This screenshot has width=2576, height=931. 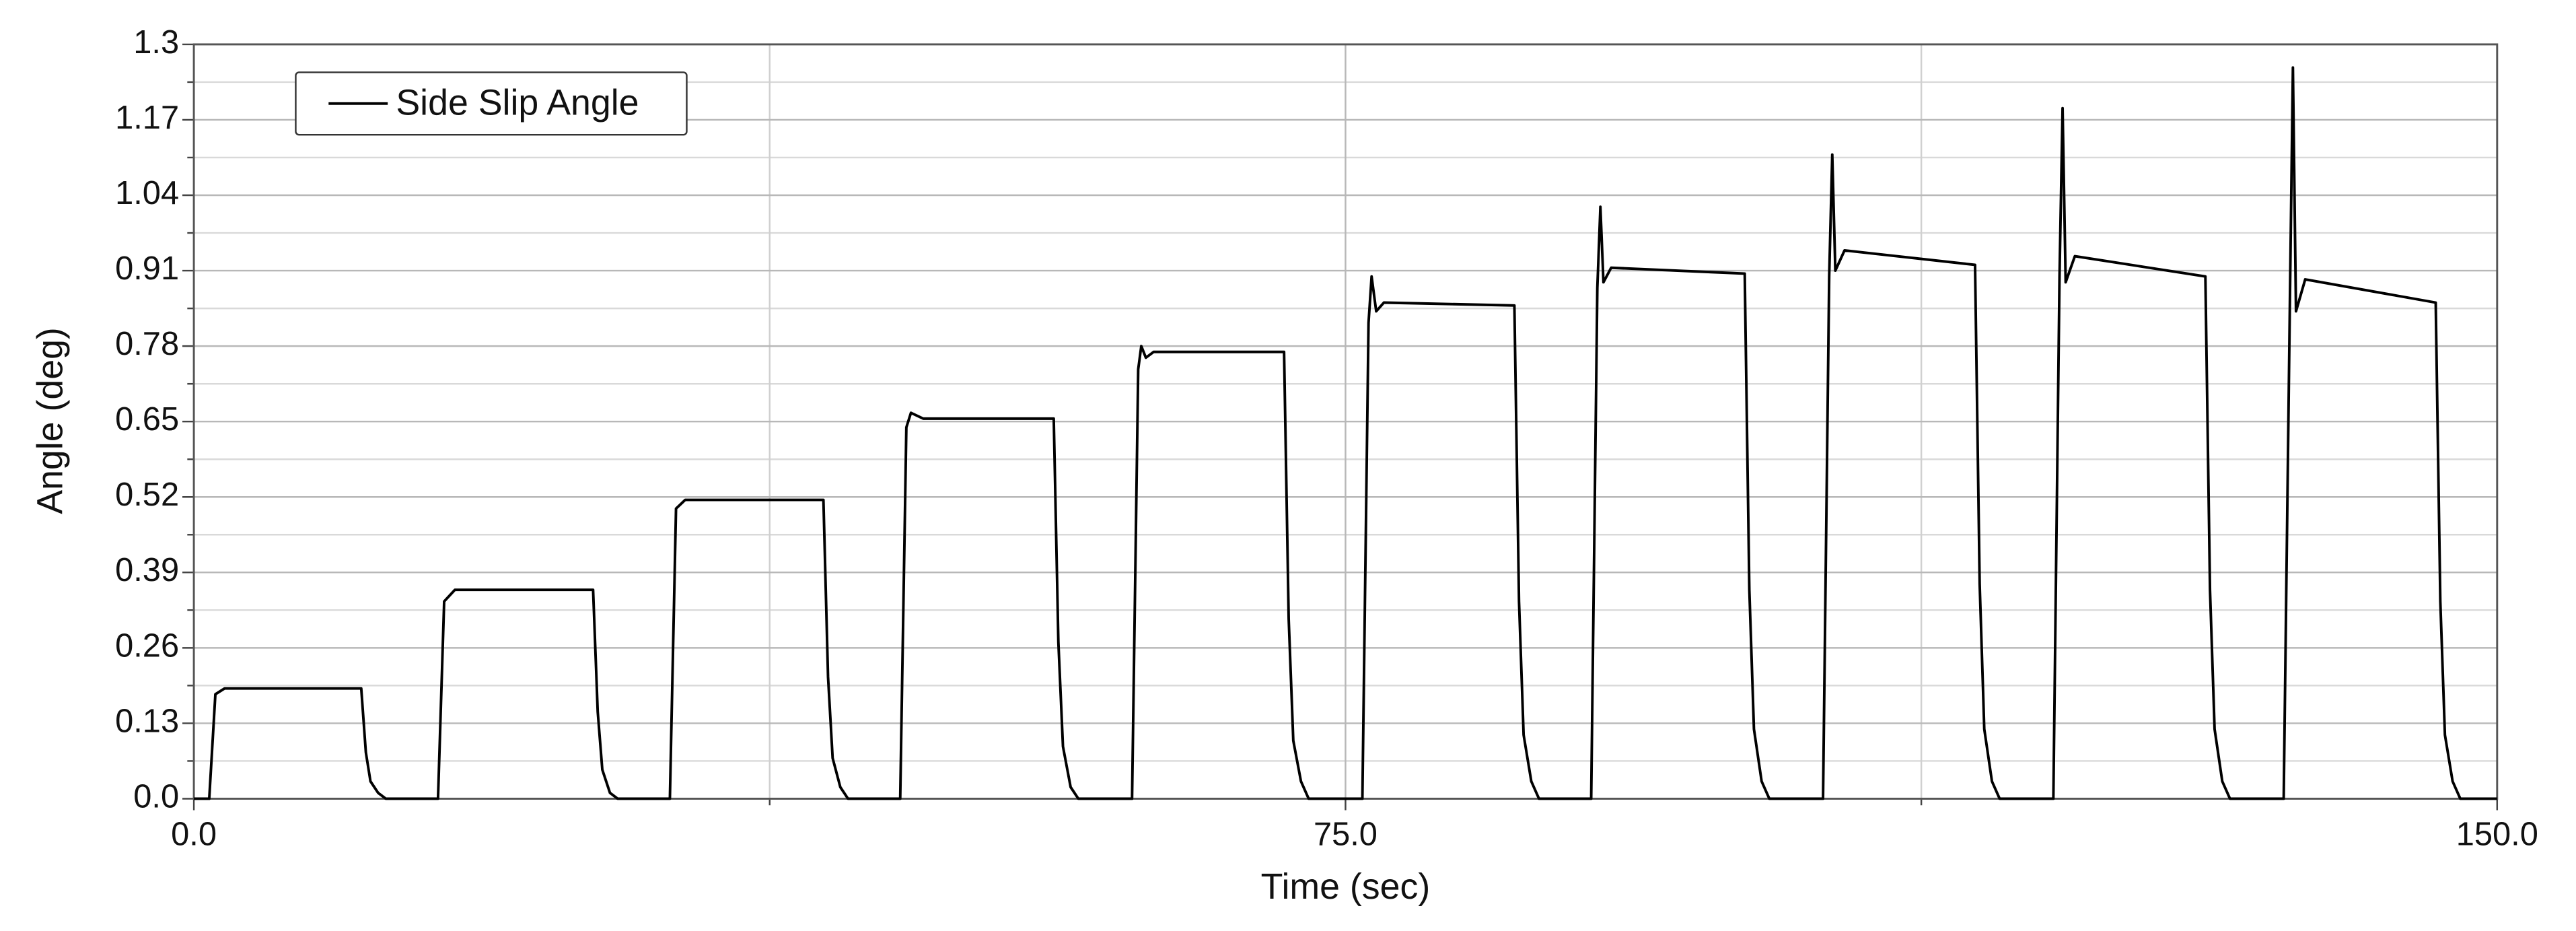 I want to click on legend: Side Slip Angle, so click(x=491, y=103).